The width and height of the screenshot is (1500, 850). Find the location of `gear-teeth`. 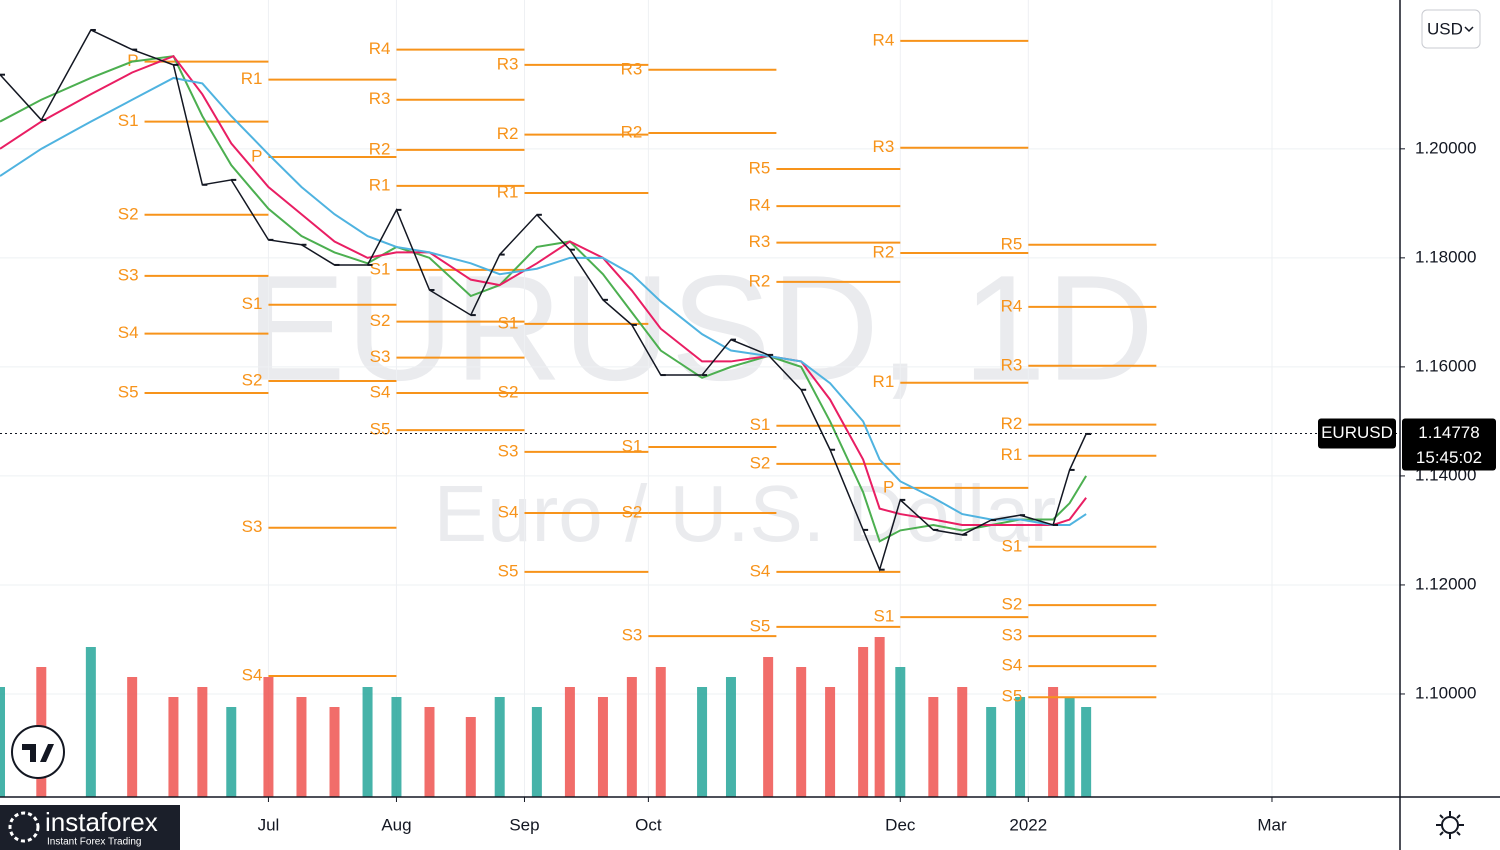

gear-teeth is located at coordinates (1450, 825).